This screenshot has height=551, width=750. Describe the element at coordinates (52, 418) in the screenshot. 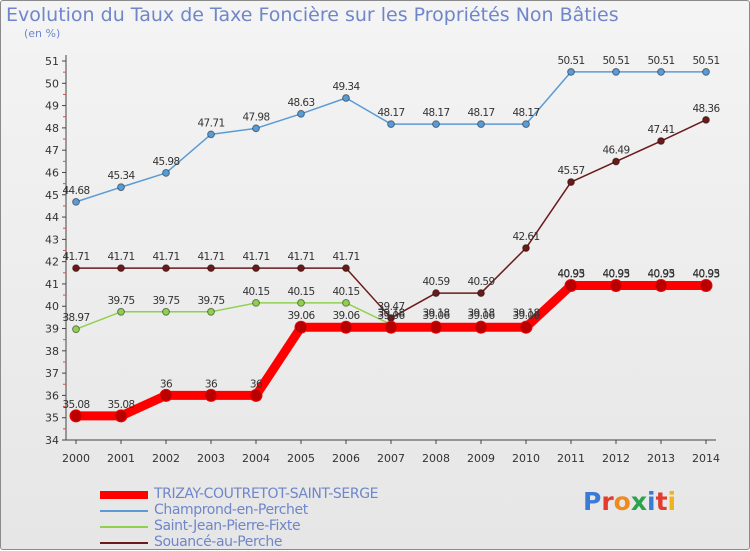

I see `y-tick-label: 35` at that location.